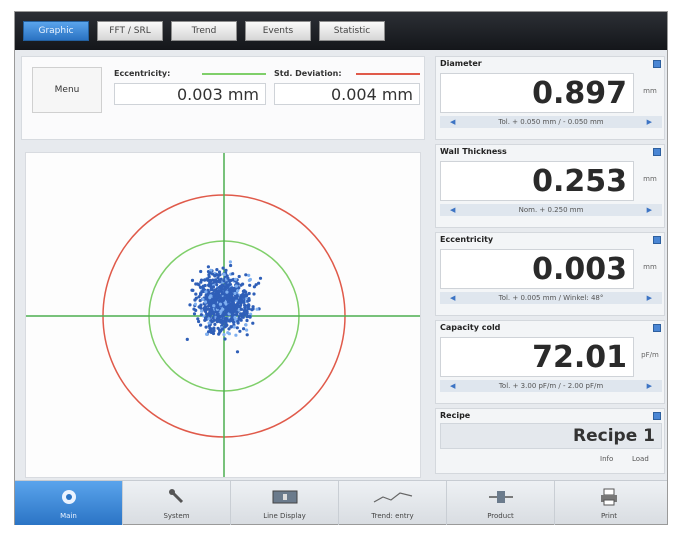  I want to click on nav-trend-entry: Trend: entry, so click(393, 503).